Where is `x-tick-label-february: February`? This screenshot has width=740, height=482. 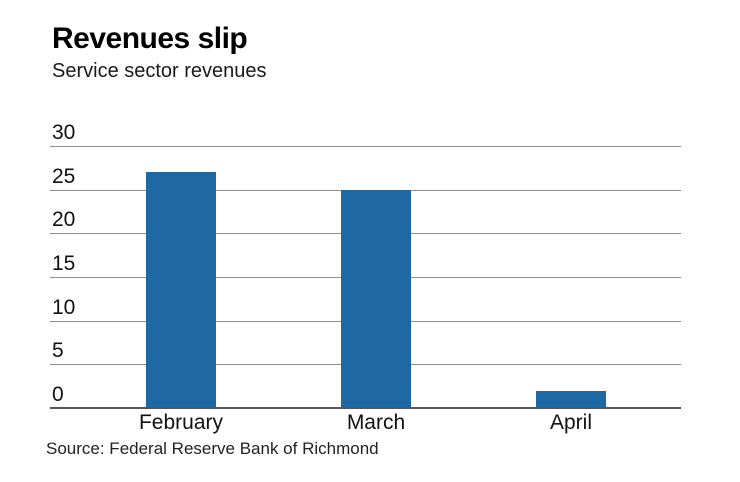
x-tick-label-february: February is located at coordinates (181, 422).